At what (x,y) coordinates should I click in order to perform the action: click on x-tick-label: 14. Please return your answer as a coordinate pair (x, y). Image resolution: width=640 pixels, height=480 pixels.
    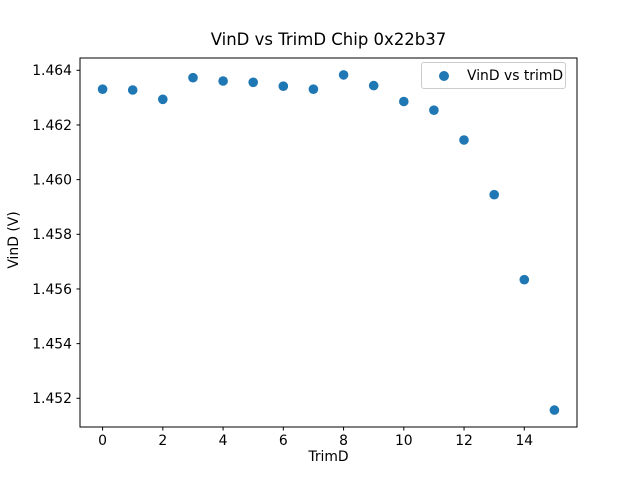
    Looking at the image, I should click on (524, 441).